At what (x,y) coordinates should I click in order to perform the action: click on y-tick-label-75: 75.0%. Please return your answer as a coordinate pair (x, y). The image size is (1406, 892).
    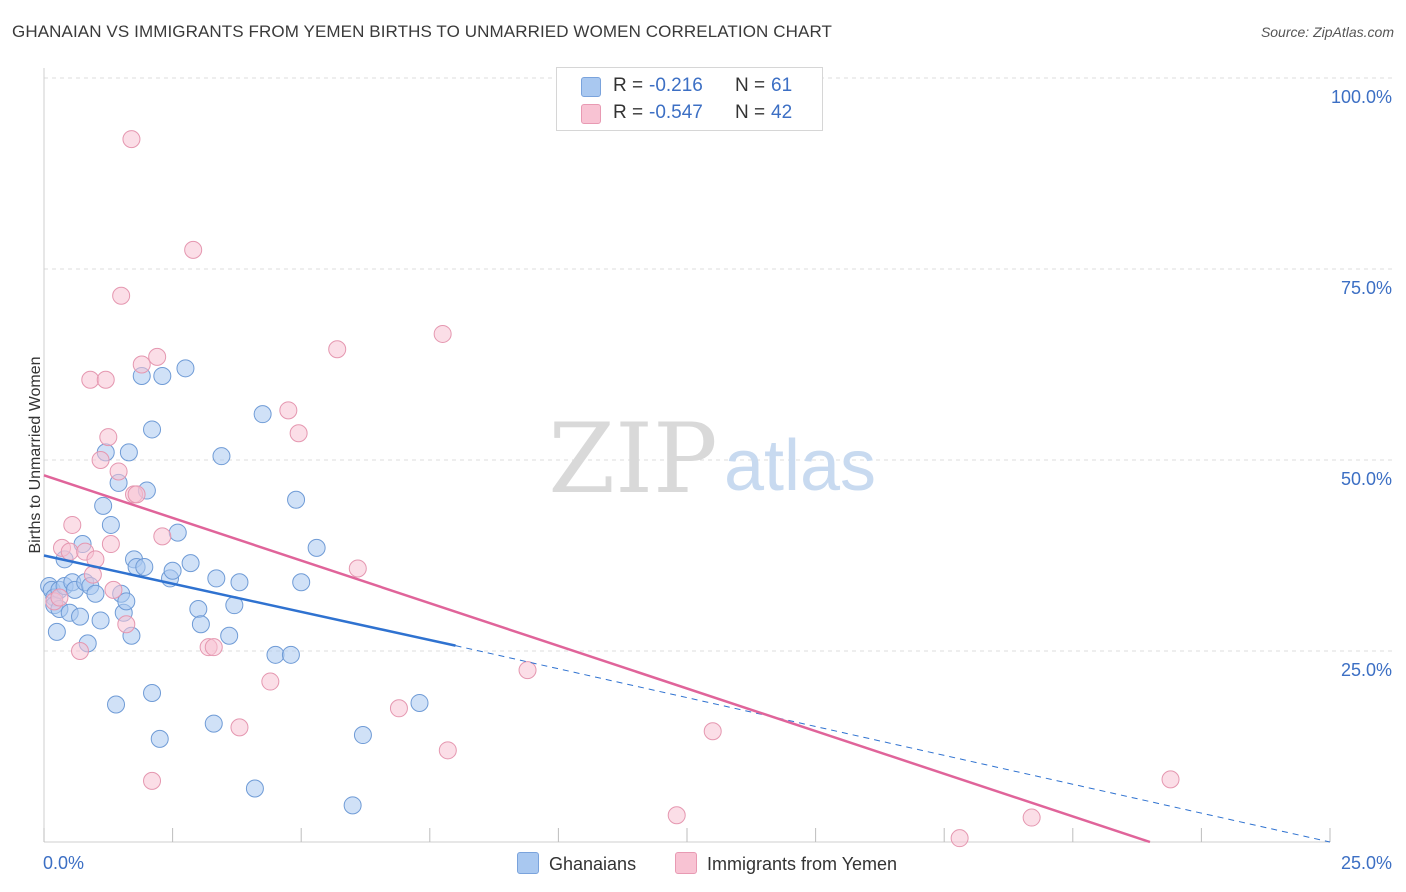
    Looking at the image, I should click on (1366, 288).